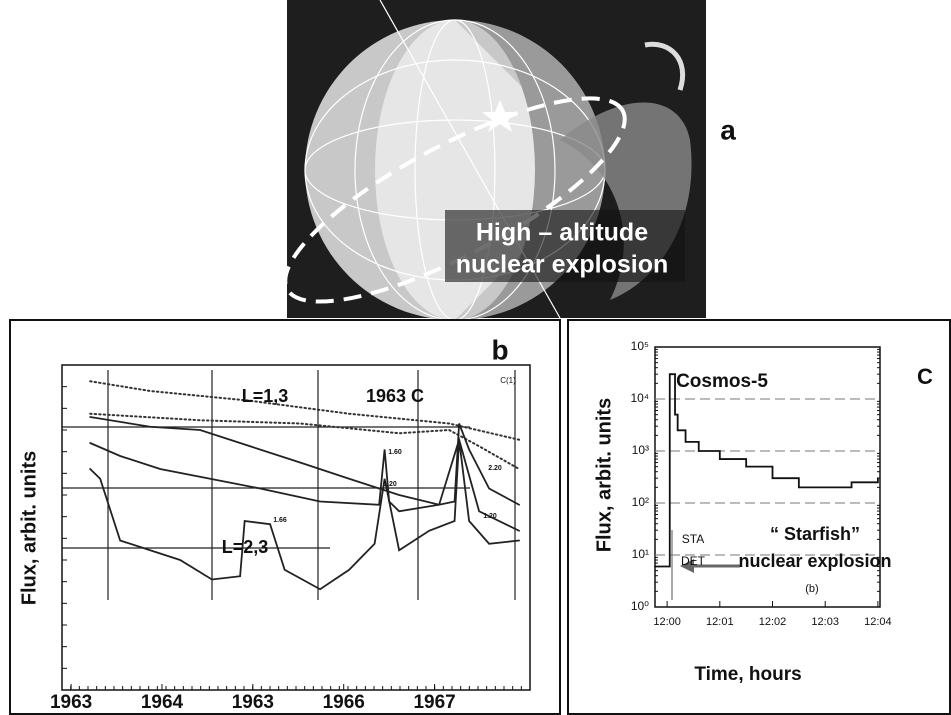 The width and height of the screenshot is (951, 715). What do you see at coordinates (815, 534) in the screenshot?
I see `annotation: “ Starfish”` at bounding box center [815, 534].